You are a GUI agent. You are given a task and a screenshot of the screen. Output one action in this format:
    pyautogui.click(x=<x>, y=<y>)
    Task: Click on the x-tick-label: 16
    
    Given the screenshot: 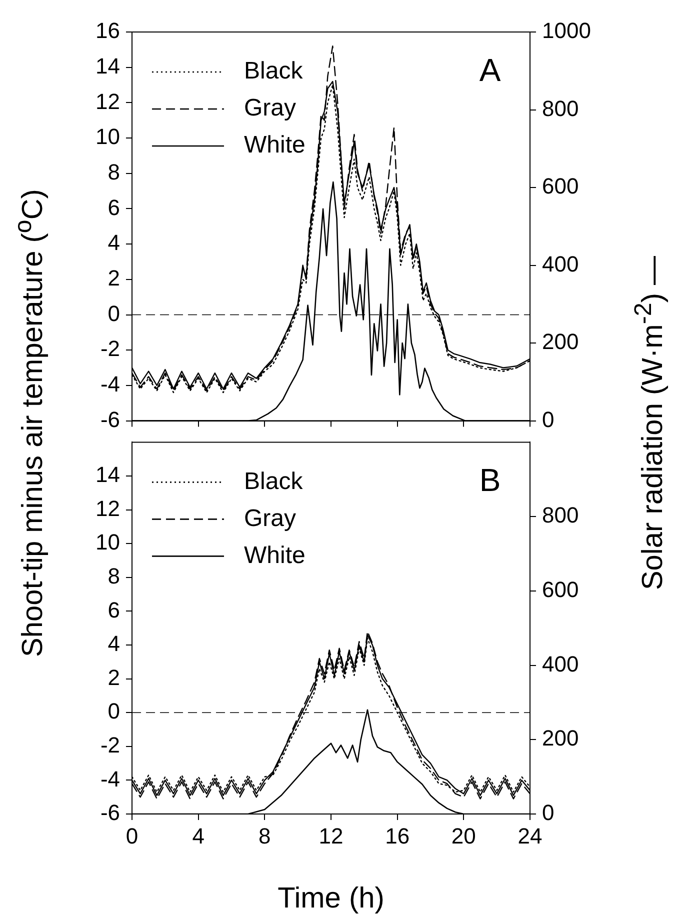 What is the action you would take?
    pyautogui.click(x=397, y=835)
    